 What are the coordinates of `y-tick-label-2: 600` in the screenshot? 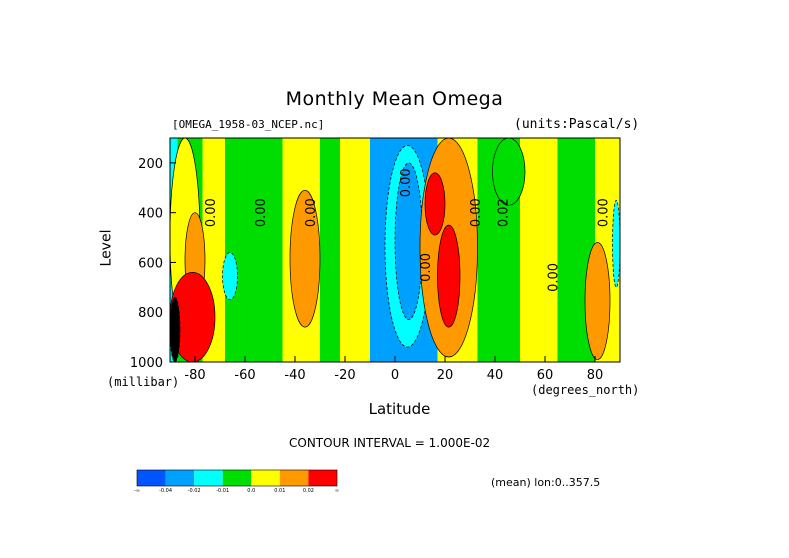 It's located at (150, 263).